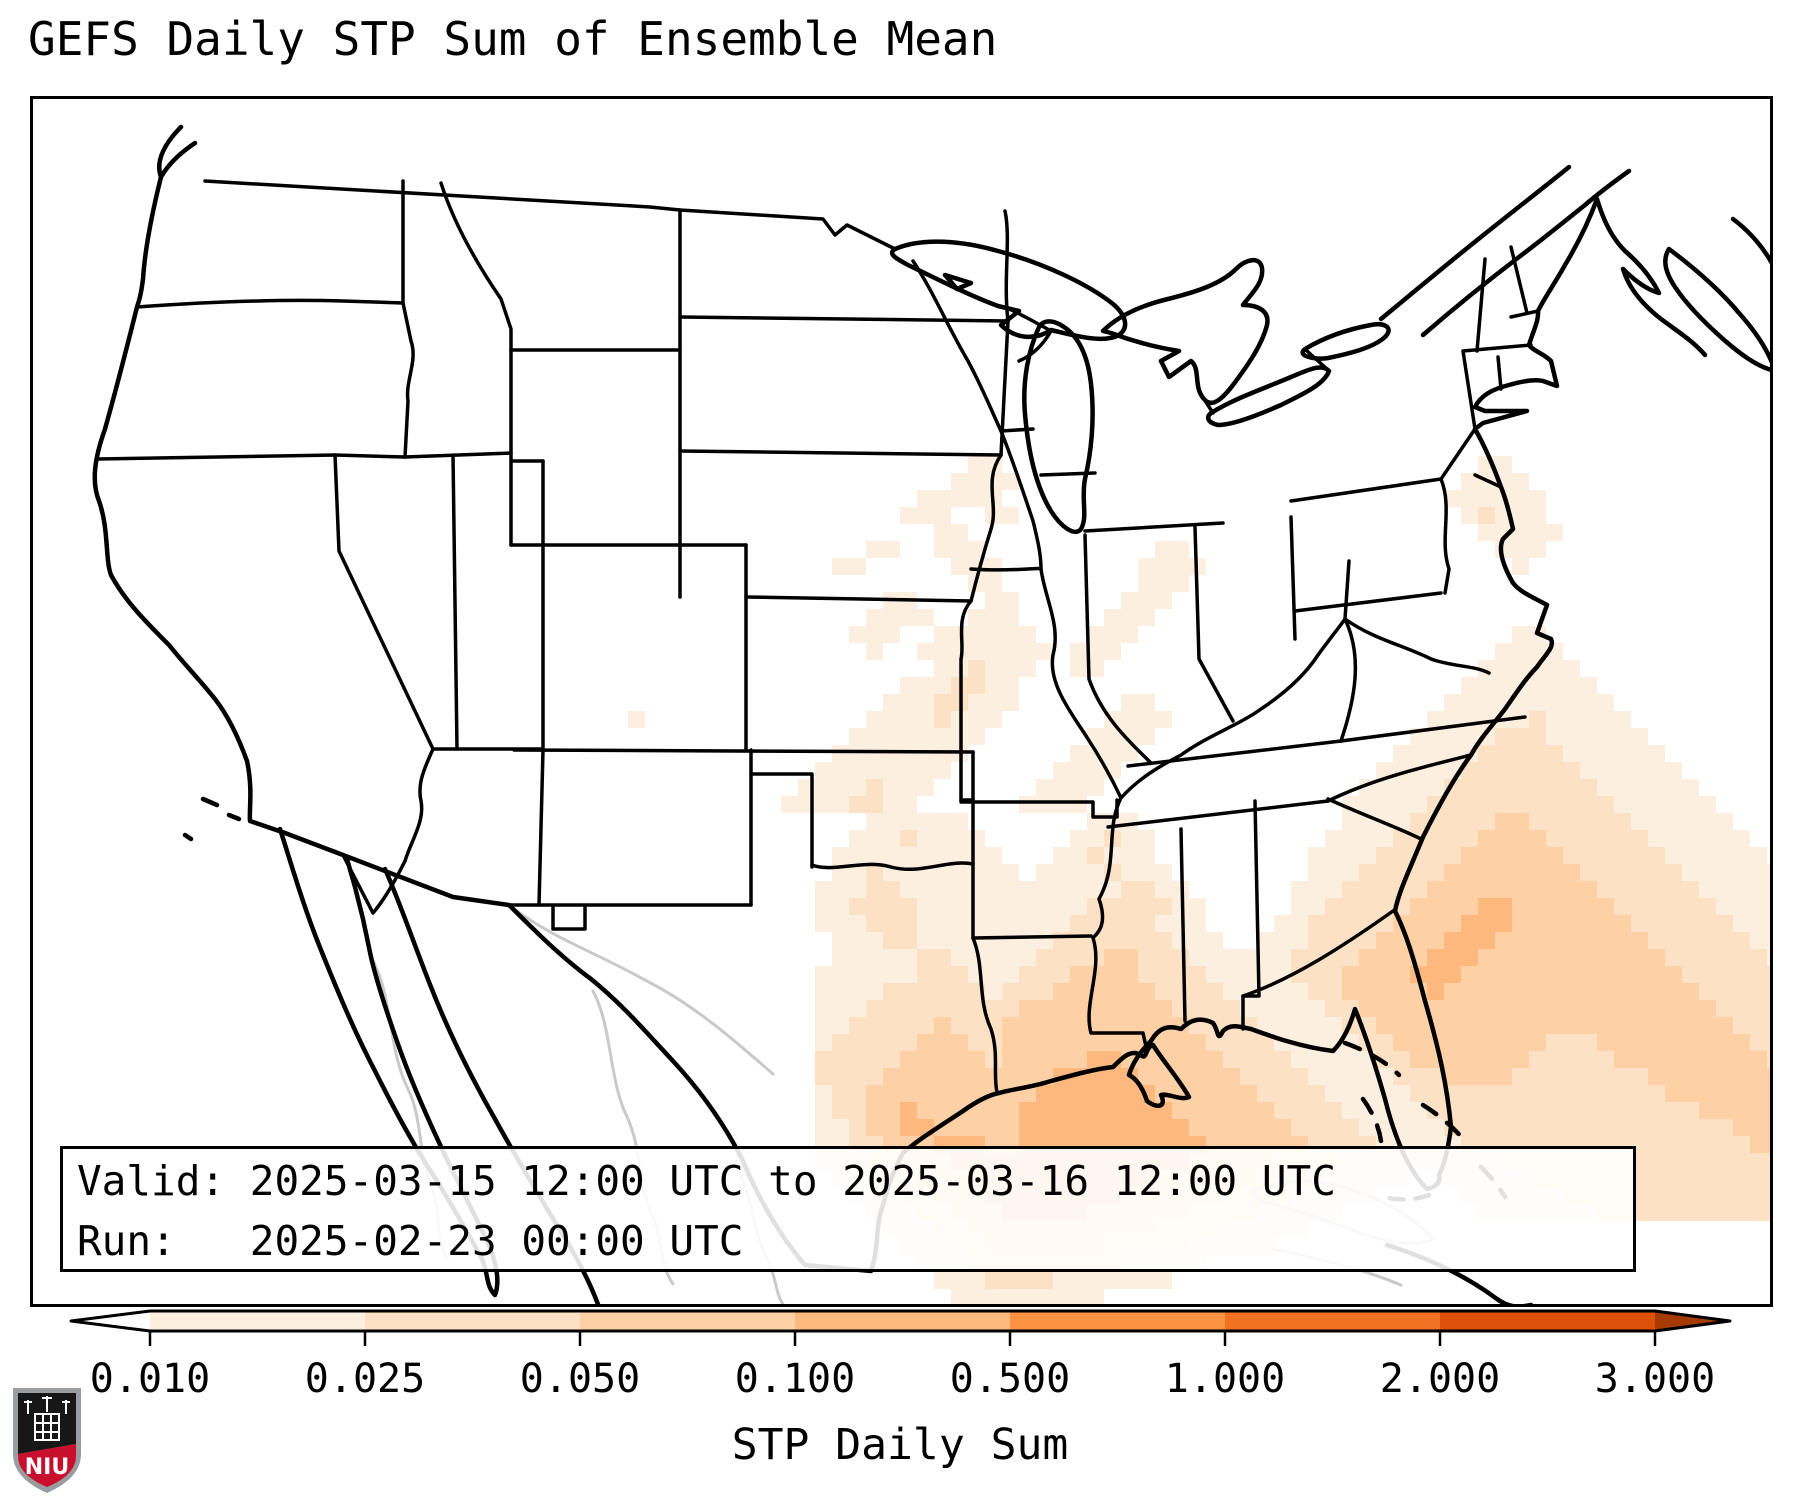 Image resolution: width=1803 pixels, height=1500 pixels. Describe the element at coordinates (47, 1418) in the screenshot. I see `niu-castle-icon` at that location.